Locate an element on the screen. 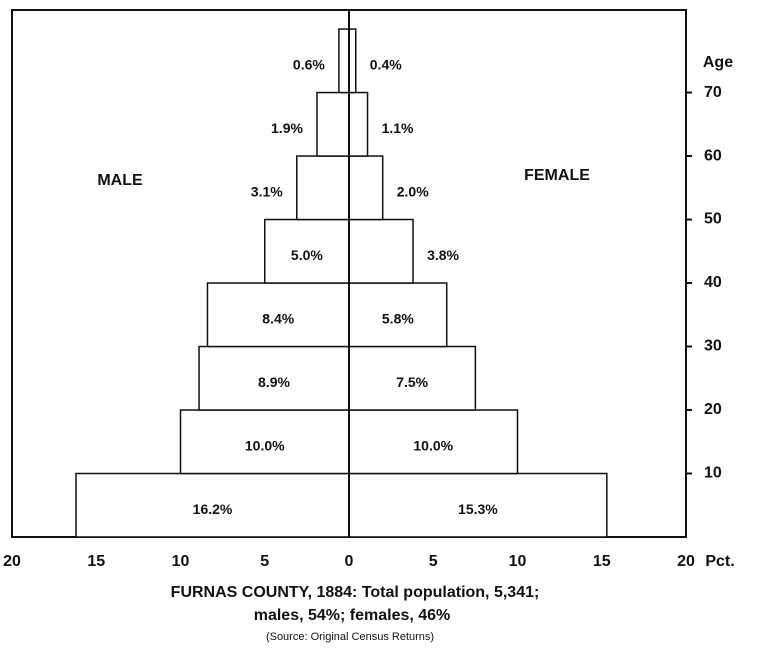  value-label: 5.8% is located at coordinates (398, 318).